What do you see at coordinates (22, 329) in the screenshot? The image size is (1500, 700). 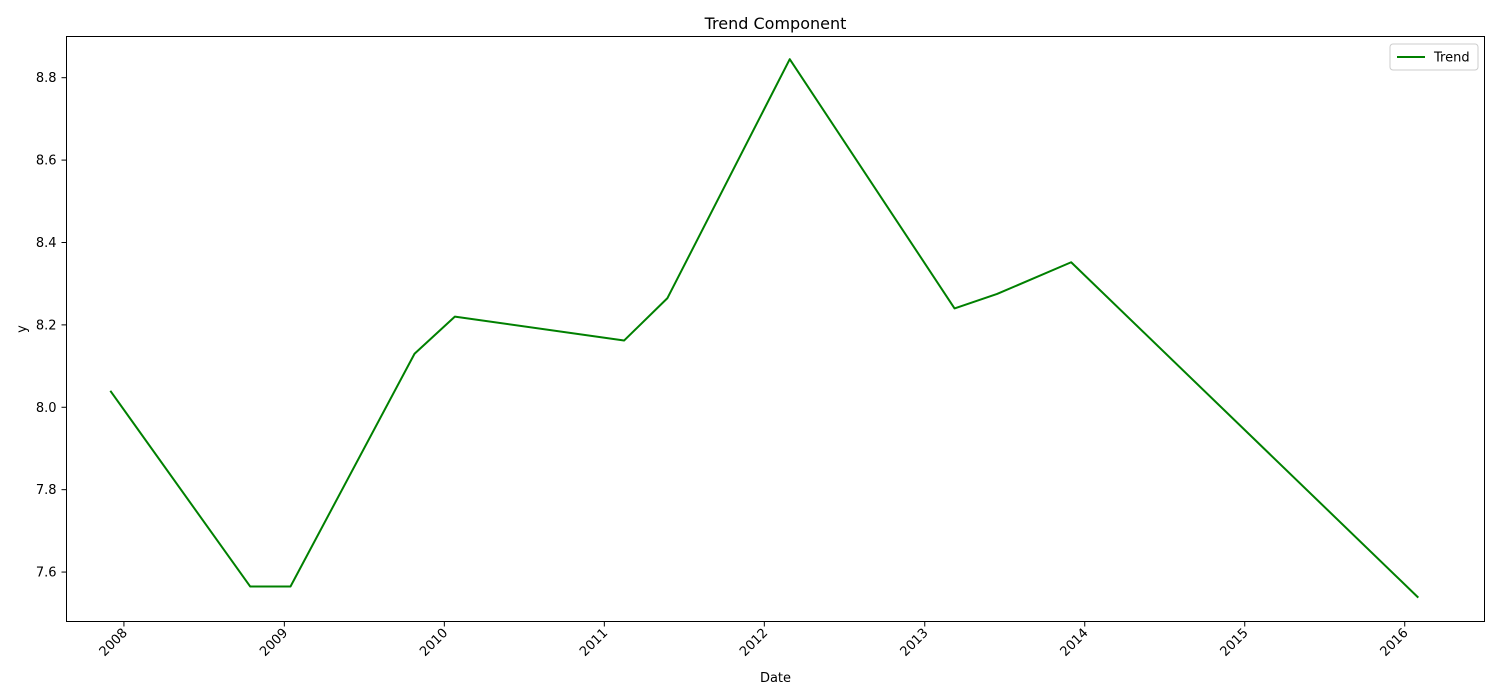 I see `y-axis-title: y` at bounding box center [22, 329].